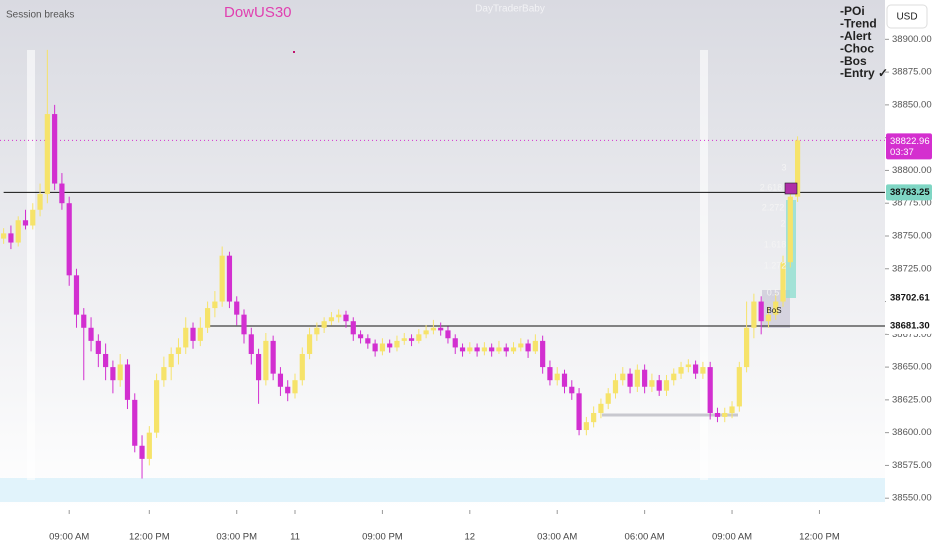  Describe the element at coordinates (912, 465) in the screenshot. I see `y-tick-label: 38575.00` at that location.